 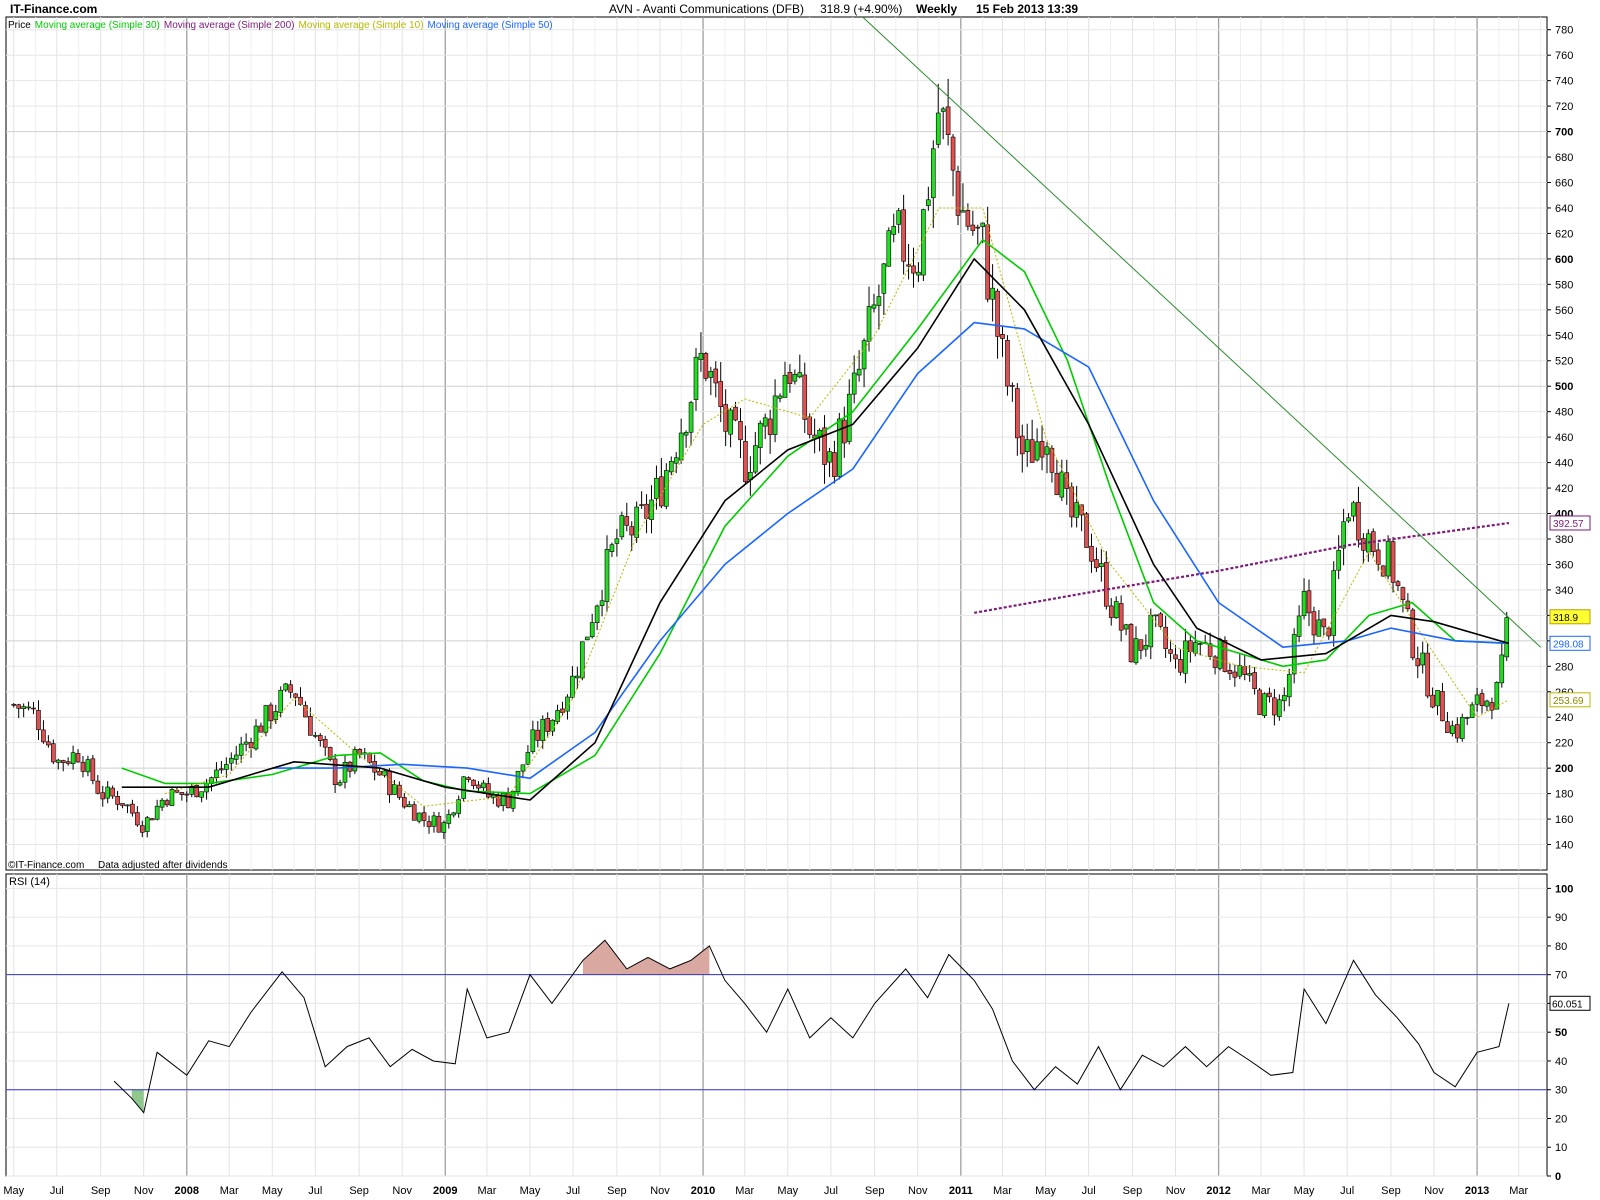 What do you see at coordinates (1564, 744) in the screenshot?
I see `y-tick-label: 220` at bounding box center [1564, 744].